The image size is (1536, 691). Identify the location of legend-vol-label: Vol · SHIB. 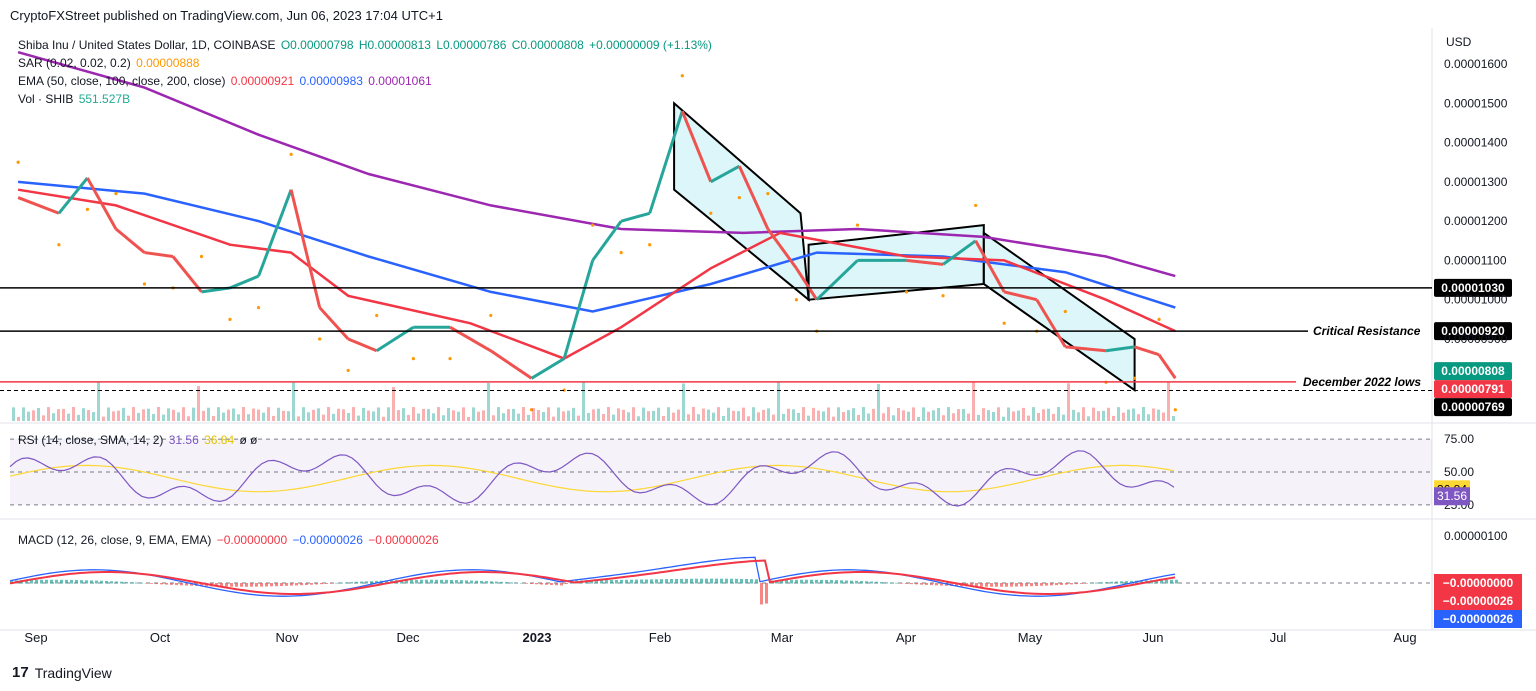
(46, 99).